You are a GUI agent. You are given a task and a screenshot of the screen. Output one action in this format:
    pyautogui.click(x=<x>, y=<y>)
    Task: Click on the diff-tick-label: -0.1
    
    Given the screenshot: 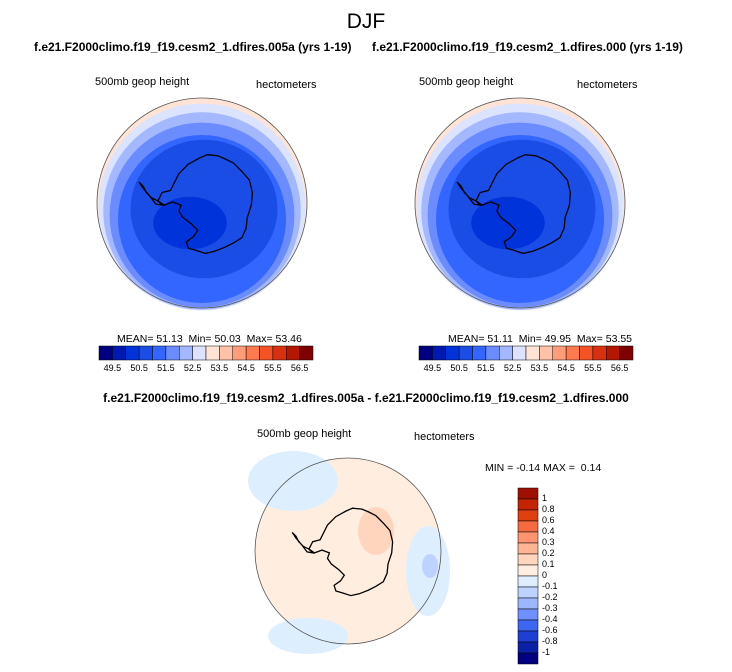 What is the action you would take?
    pyautogui.click(x=550, y=586)
    